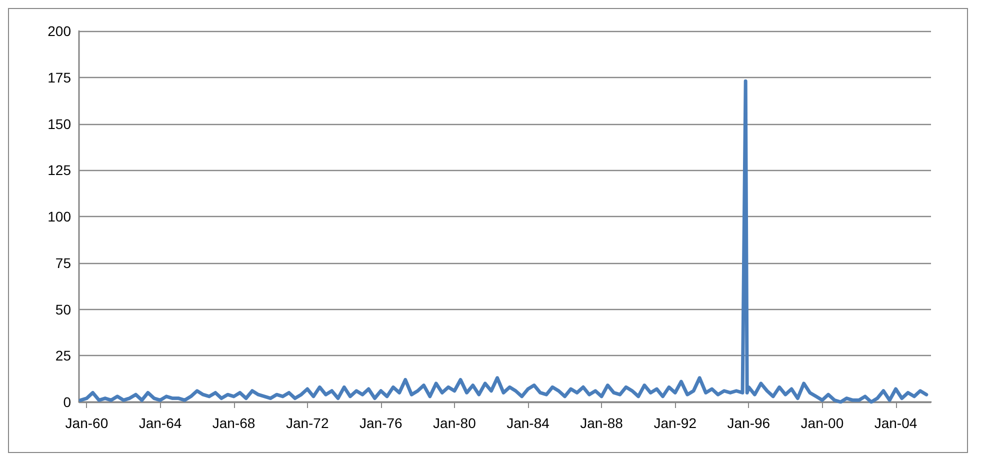  What do you see at coordinates (60, 216) in the screenshot?
I see `y-tick-label: 100` at bounding box center [60, 216].